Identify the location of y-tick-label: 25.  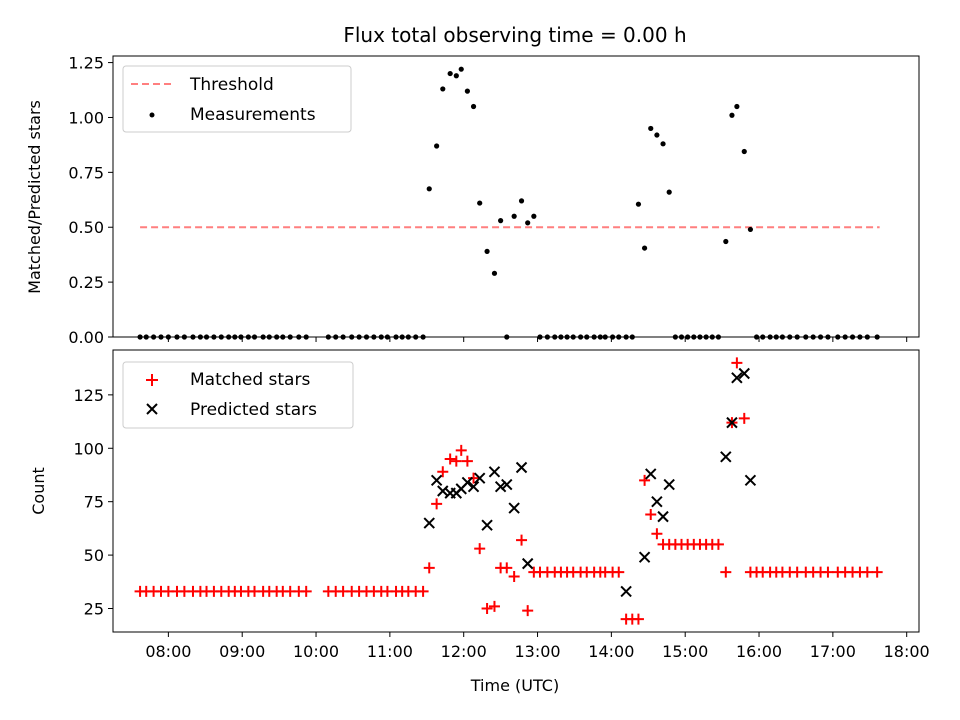
(94, 609).